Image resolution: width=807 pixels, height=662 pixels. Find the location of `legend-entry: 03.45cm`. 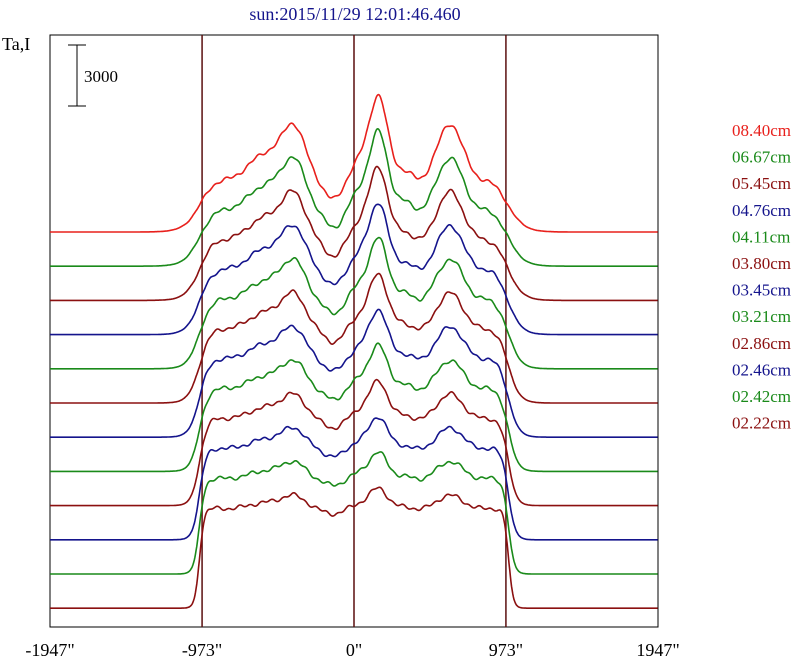

legend-entry: 03.45cm is located at coordinates (761, 290).